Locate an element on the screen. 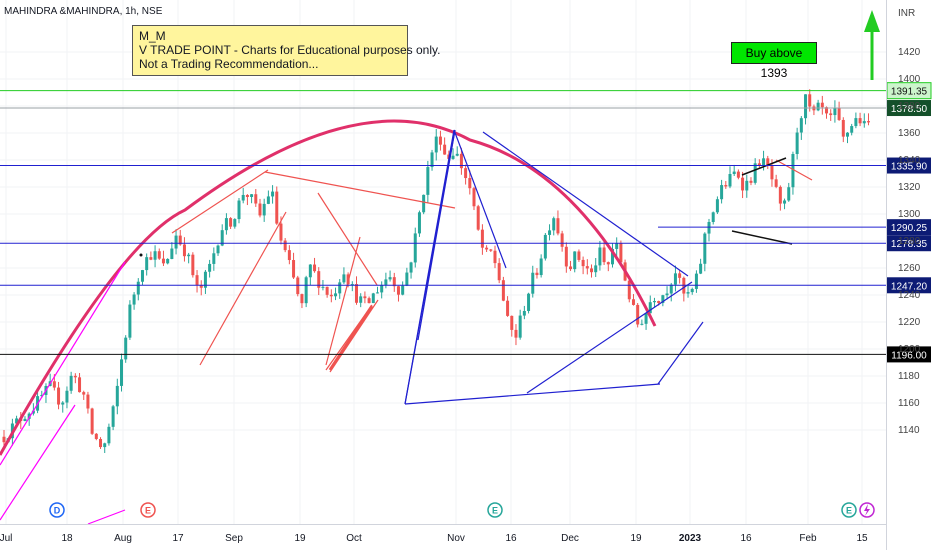 This screenshot has height=555, width=932. x-tick-label: 19 is located at coordinates (300, 538).